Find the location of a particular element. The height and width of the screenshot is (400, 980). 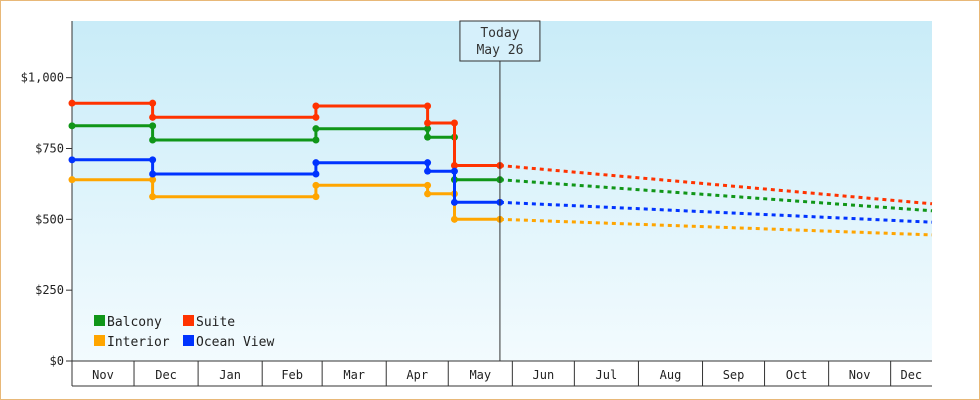

x-tick-label: Sep is located at coordinates (734, 375).